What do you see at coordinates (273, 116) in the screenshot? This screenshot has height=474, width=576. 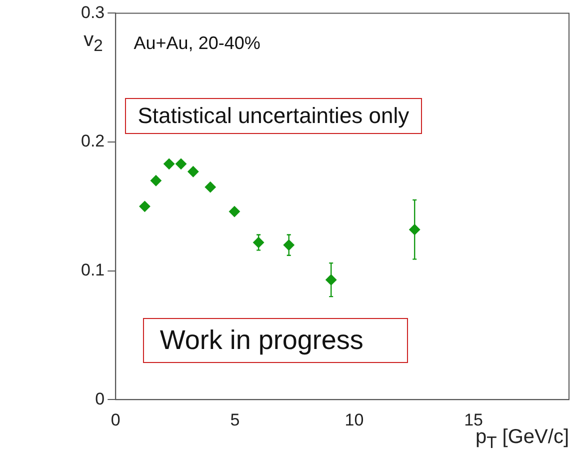 I see `annotation: Statistical uncertainties only` at bounding box center [273, 116].